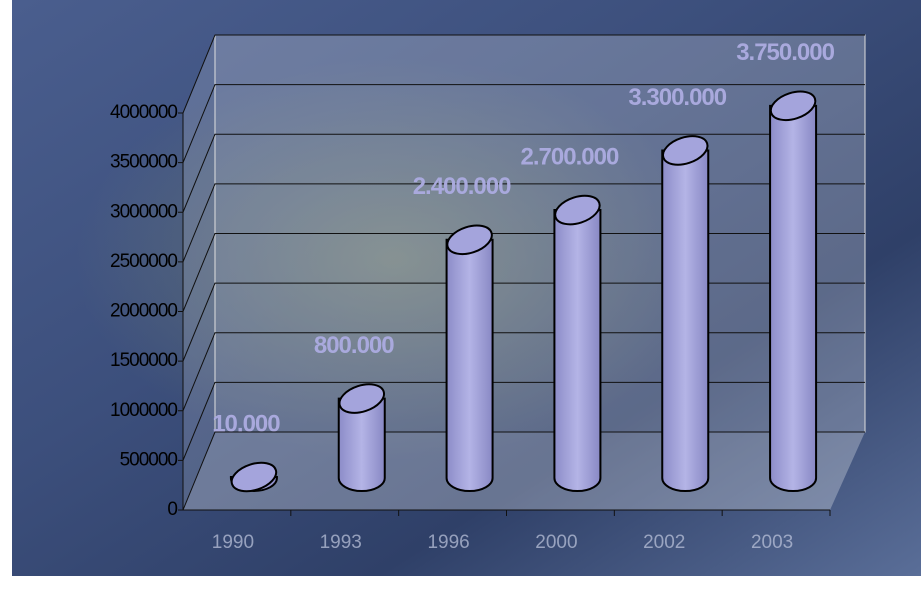 The image size is (921, 596). Describe the element at coordinates (143, 112) in the screenshot. I see `y-tick-label: 4000000` at that location.